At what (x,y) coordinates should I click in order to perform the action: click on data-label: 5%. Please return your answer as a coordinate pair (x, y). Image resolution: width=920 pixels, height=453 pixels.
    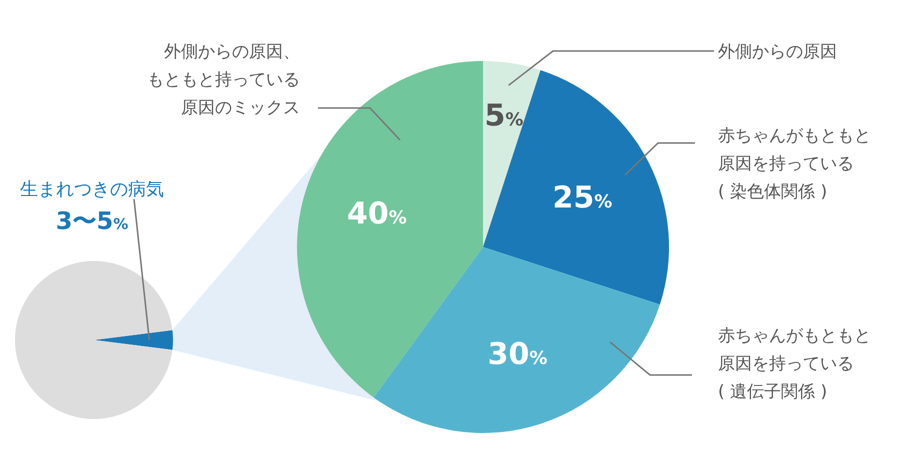
    Looking at the image, I should click on (504, 116).